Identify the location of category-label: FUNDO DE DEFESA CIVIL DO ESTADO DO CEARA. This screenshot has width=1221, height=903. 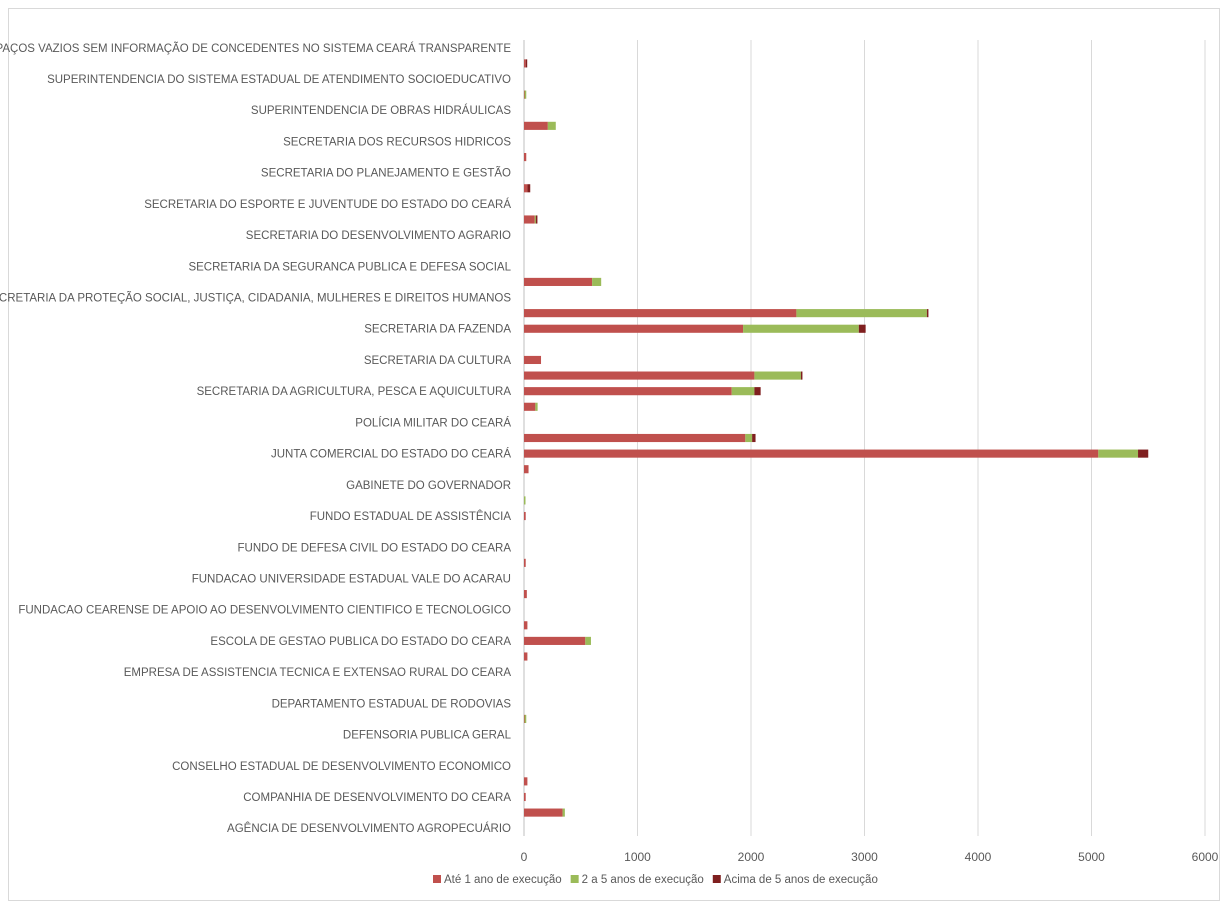
(375, 548).